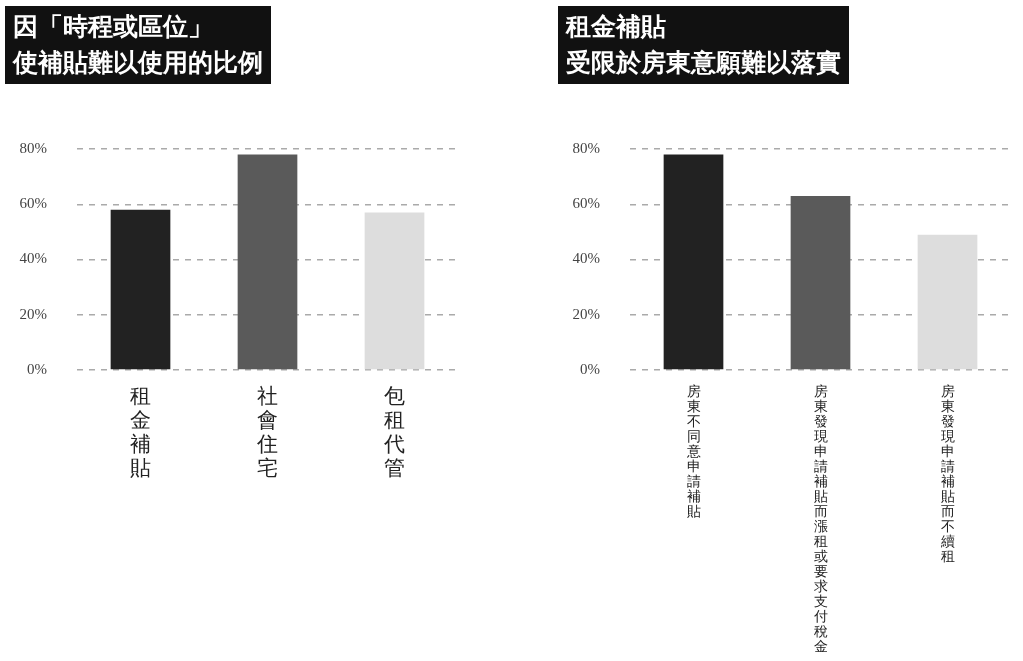  What do you see at coordinates (947, 473) in the screenshot?
I see `category-label: 房東發現申請補貼而不續租` at bounding box center [947, 473].